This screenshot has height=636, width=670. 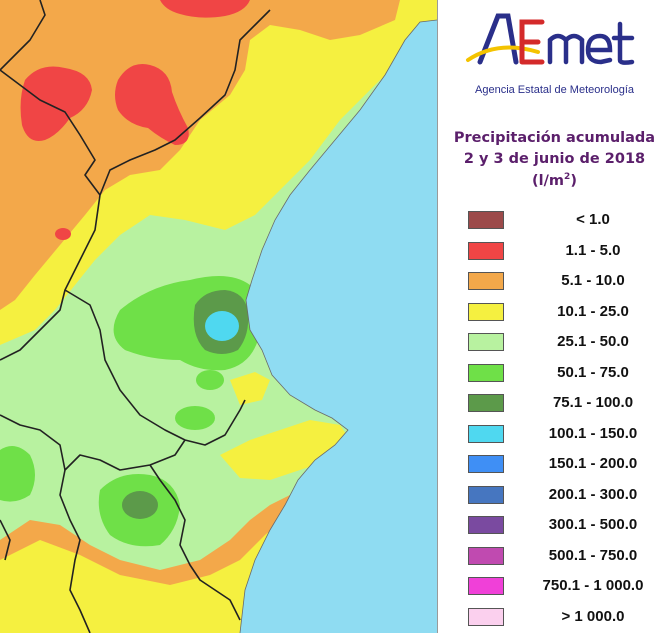 I want to click on legend-label: 10.1 - 25.0, so click(x=593, y=311).